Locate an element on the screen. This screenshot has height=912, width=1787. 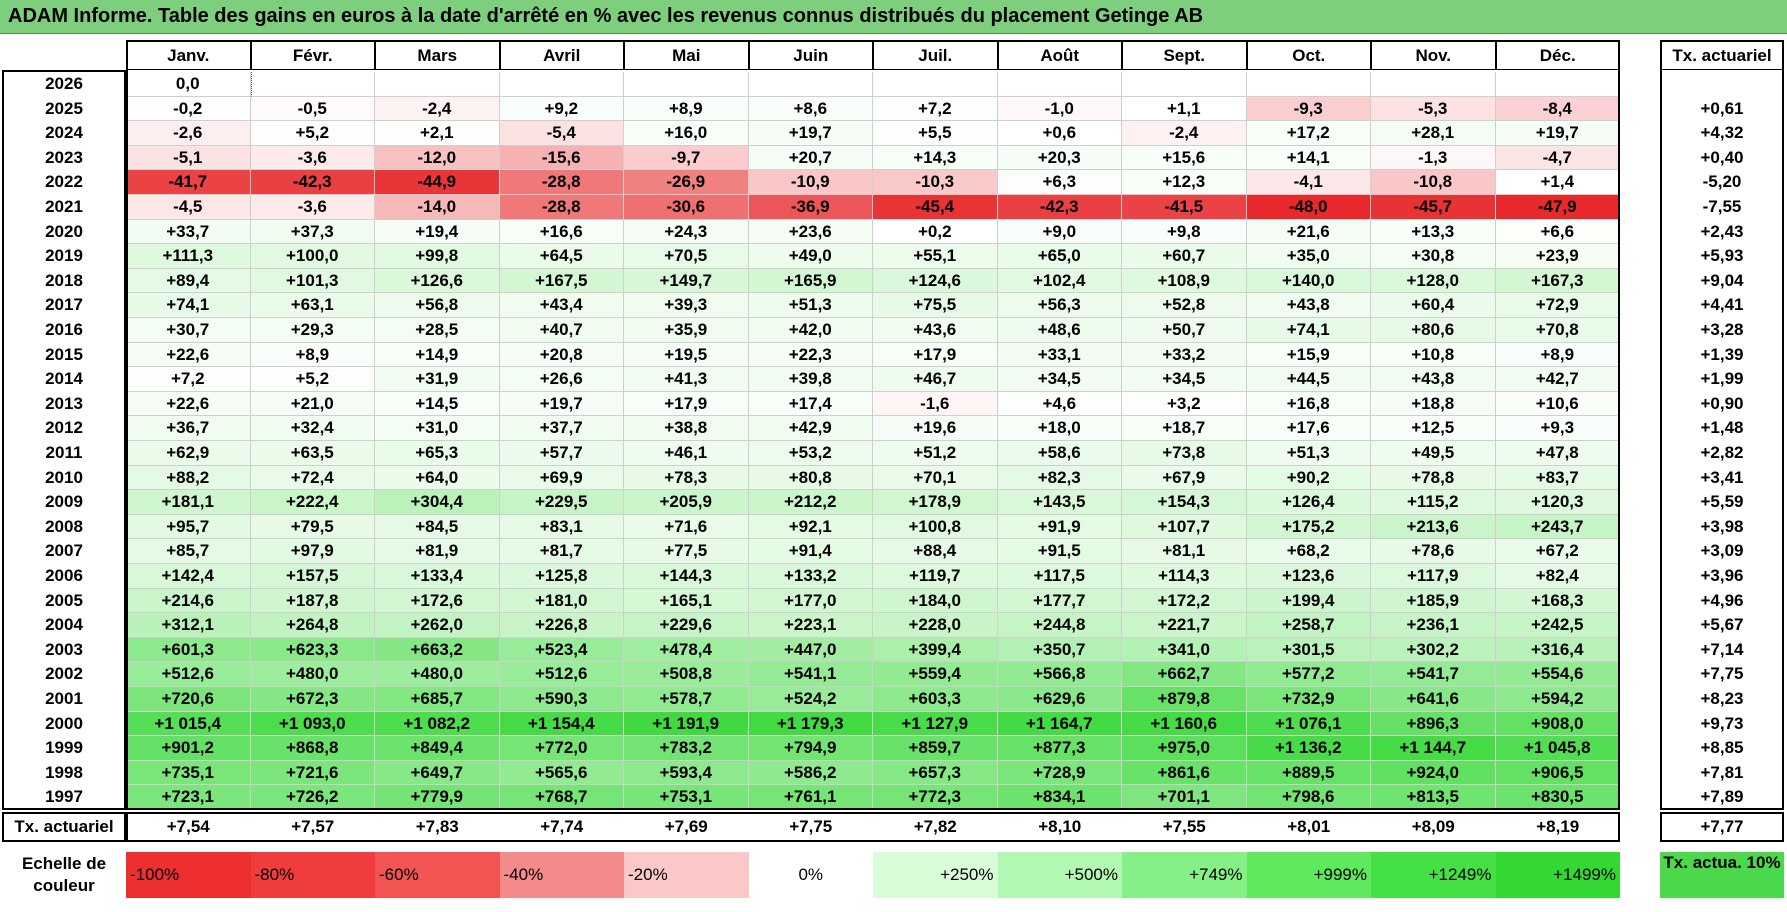
row-tx-value: -7,55 is located at coordinates (1722, 207).